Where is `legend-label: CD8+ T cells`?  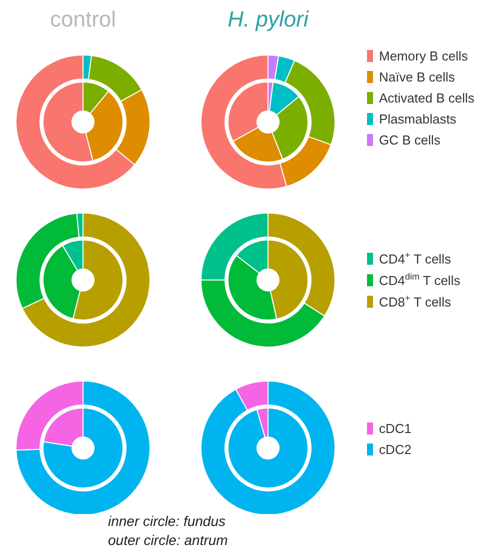 legend-label: CD8+ T cells is located at coordinates (415, 301).